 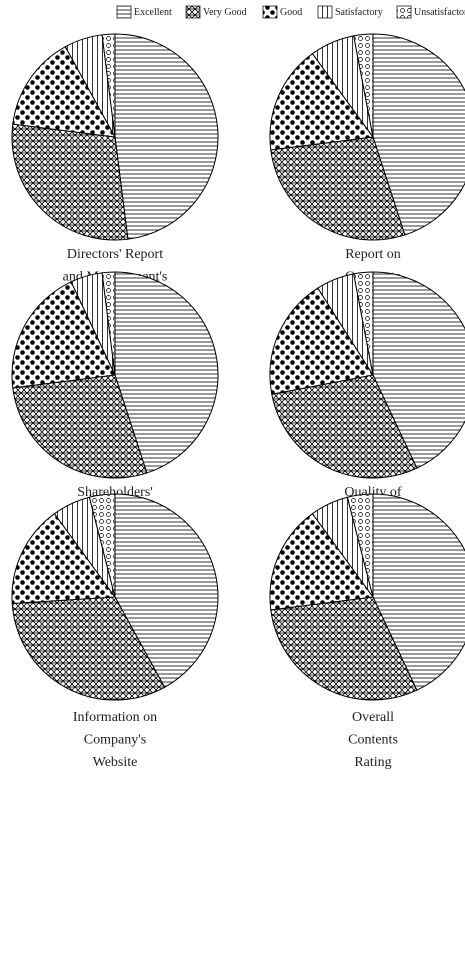 I want to click on chart-title: Website, so click(x=115, y=762).